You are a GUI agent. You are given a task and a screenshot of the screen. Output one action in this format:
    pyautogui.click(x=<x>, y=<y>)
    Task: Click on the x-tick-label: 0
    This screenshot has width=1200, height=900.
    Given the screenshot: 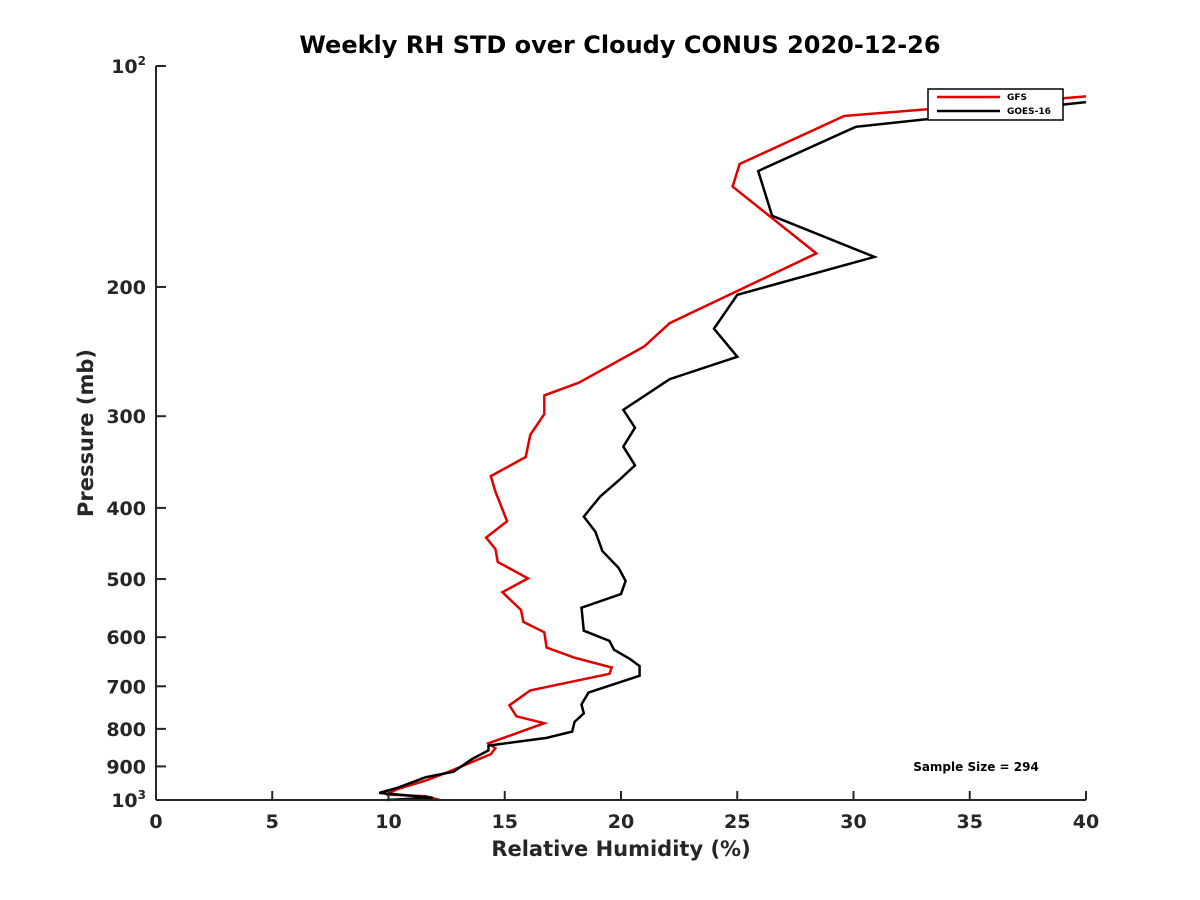 What is the action you would take?
    pyautogui.click(x=155, y=822)
    